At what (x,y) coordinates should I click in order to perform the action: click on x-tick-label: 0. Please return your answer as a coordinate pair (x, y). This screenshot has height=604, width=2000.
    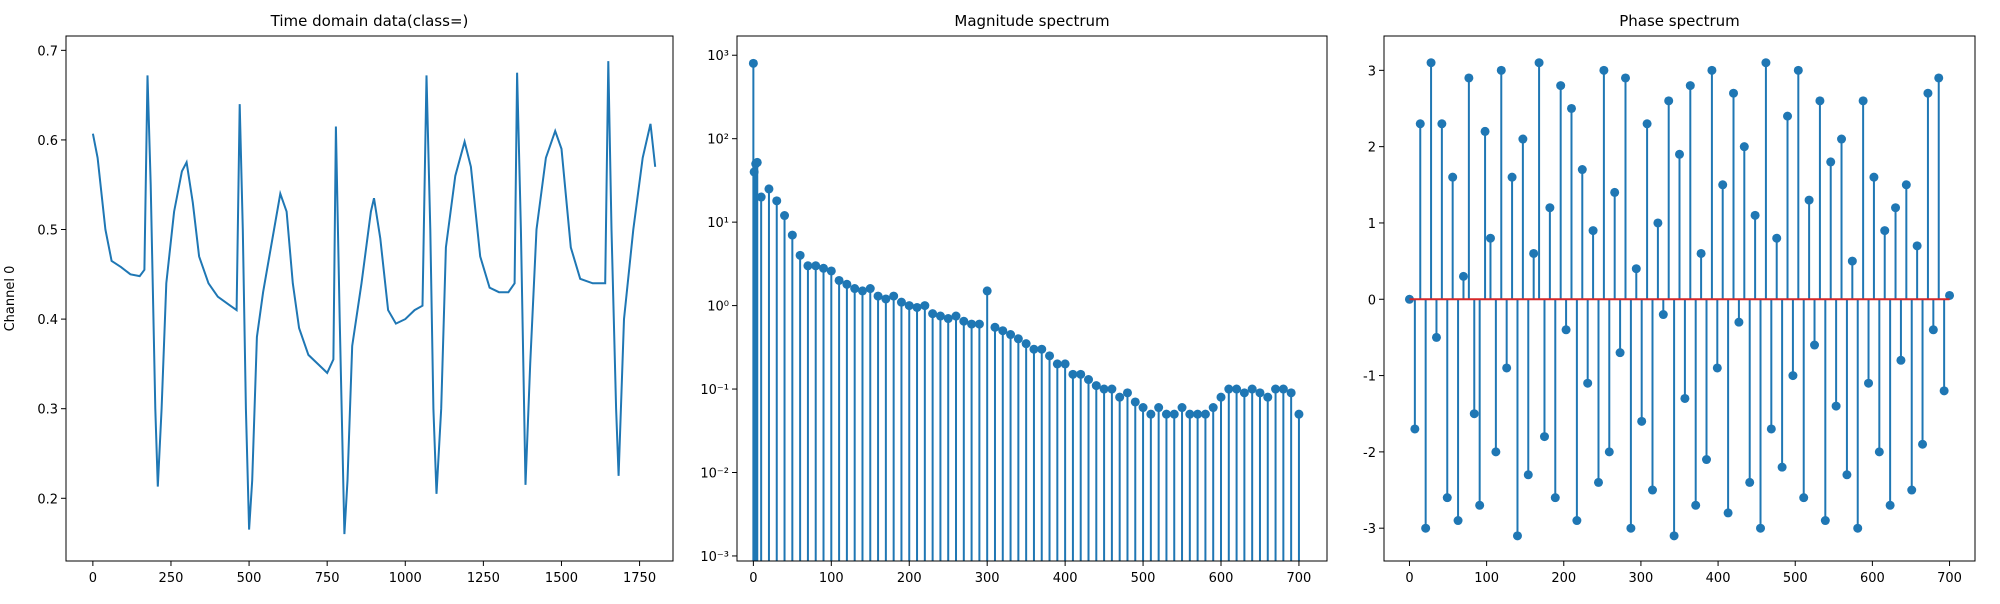
    Looking at the image, I should click on (753, 578).